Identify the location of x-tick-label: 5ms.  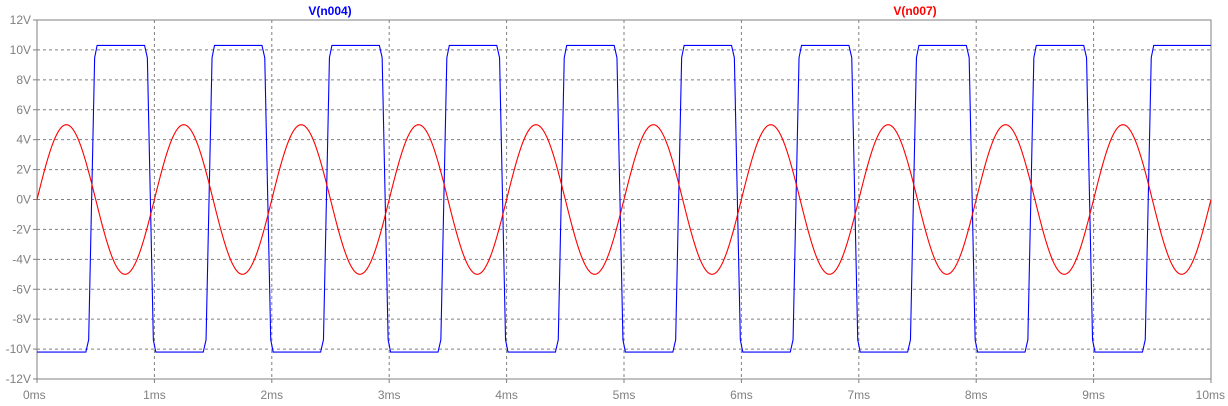
(624, 395).